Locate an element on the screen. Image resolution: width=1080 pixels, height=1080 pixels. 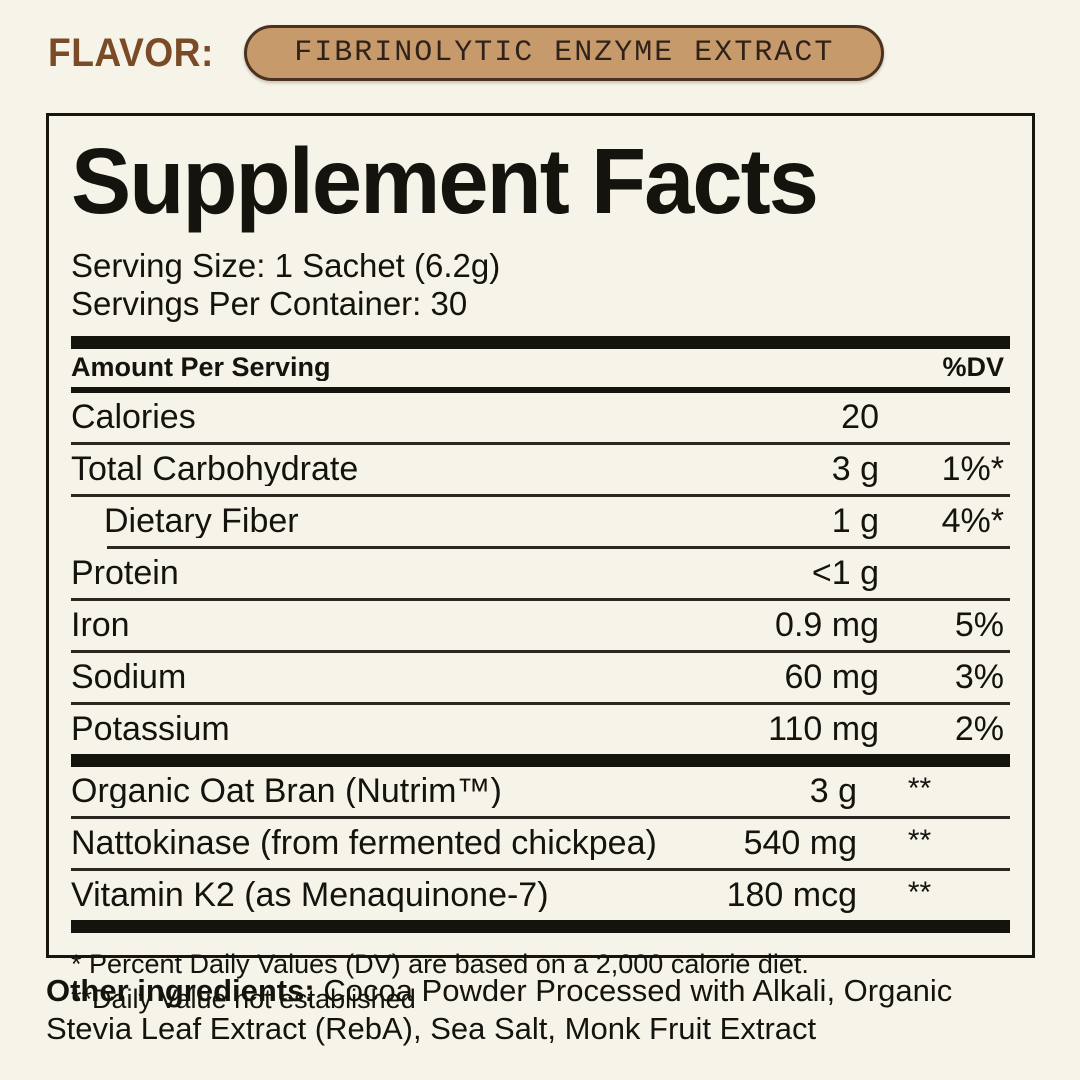
dv-header: %DV is located at coordinates (973, 367).